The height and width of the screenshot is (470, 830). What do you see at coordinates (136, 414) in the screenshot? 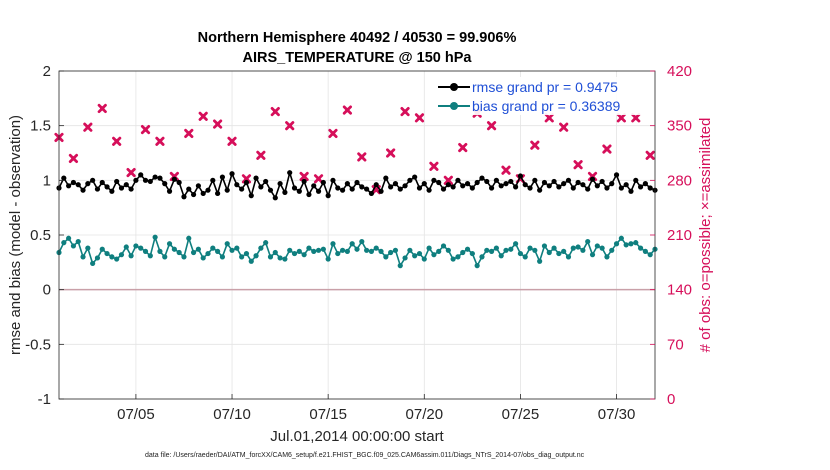
I see `x-tick-label: 07/05` at bounding box center [136, 414].